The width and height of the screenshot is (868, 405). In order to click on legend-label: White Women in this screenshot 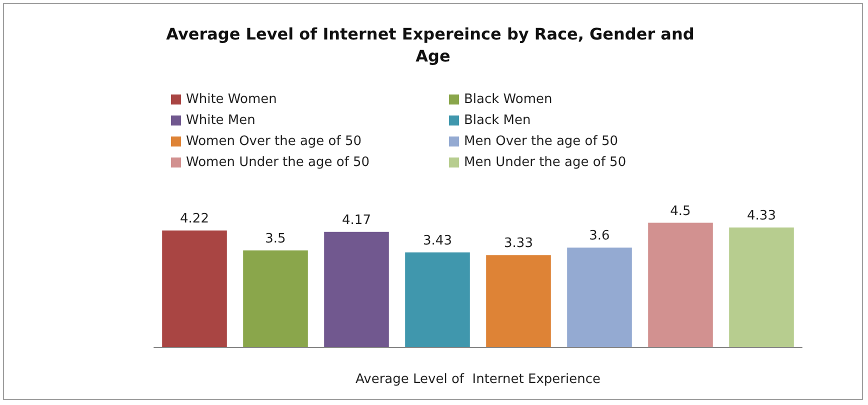, I will do `click(231, 99)`.